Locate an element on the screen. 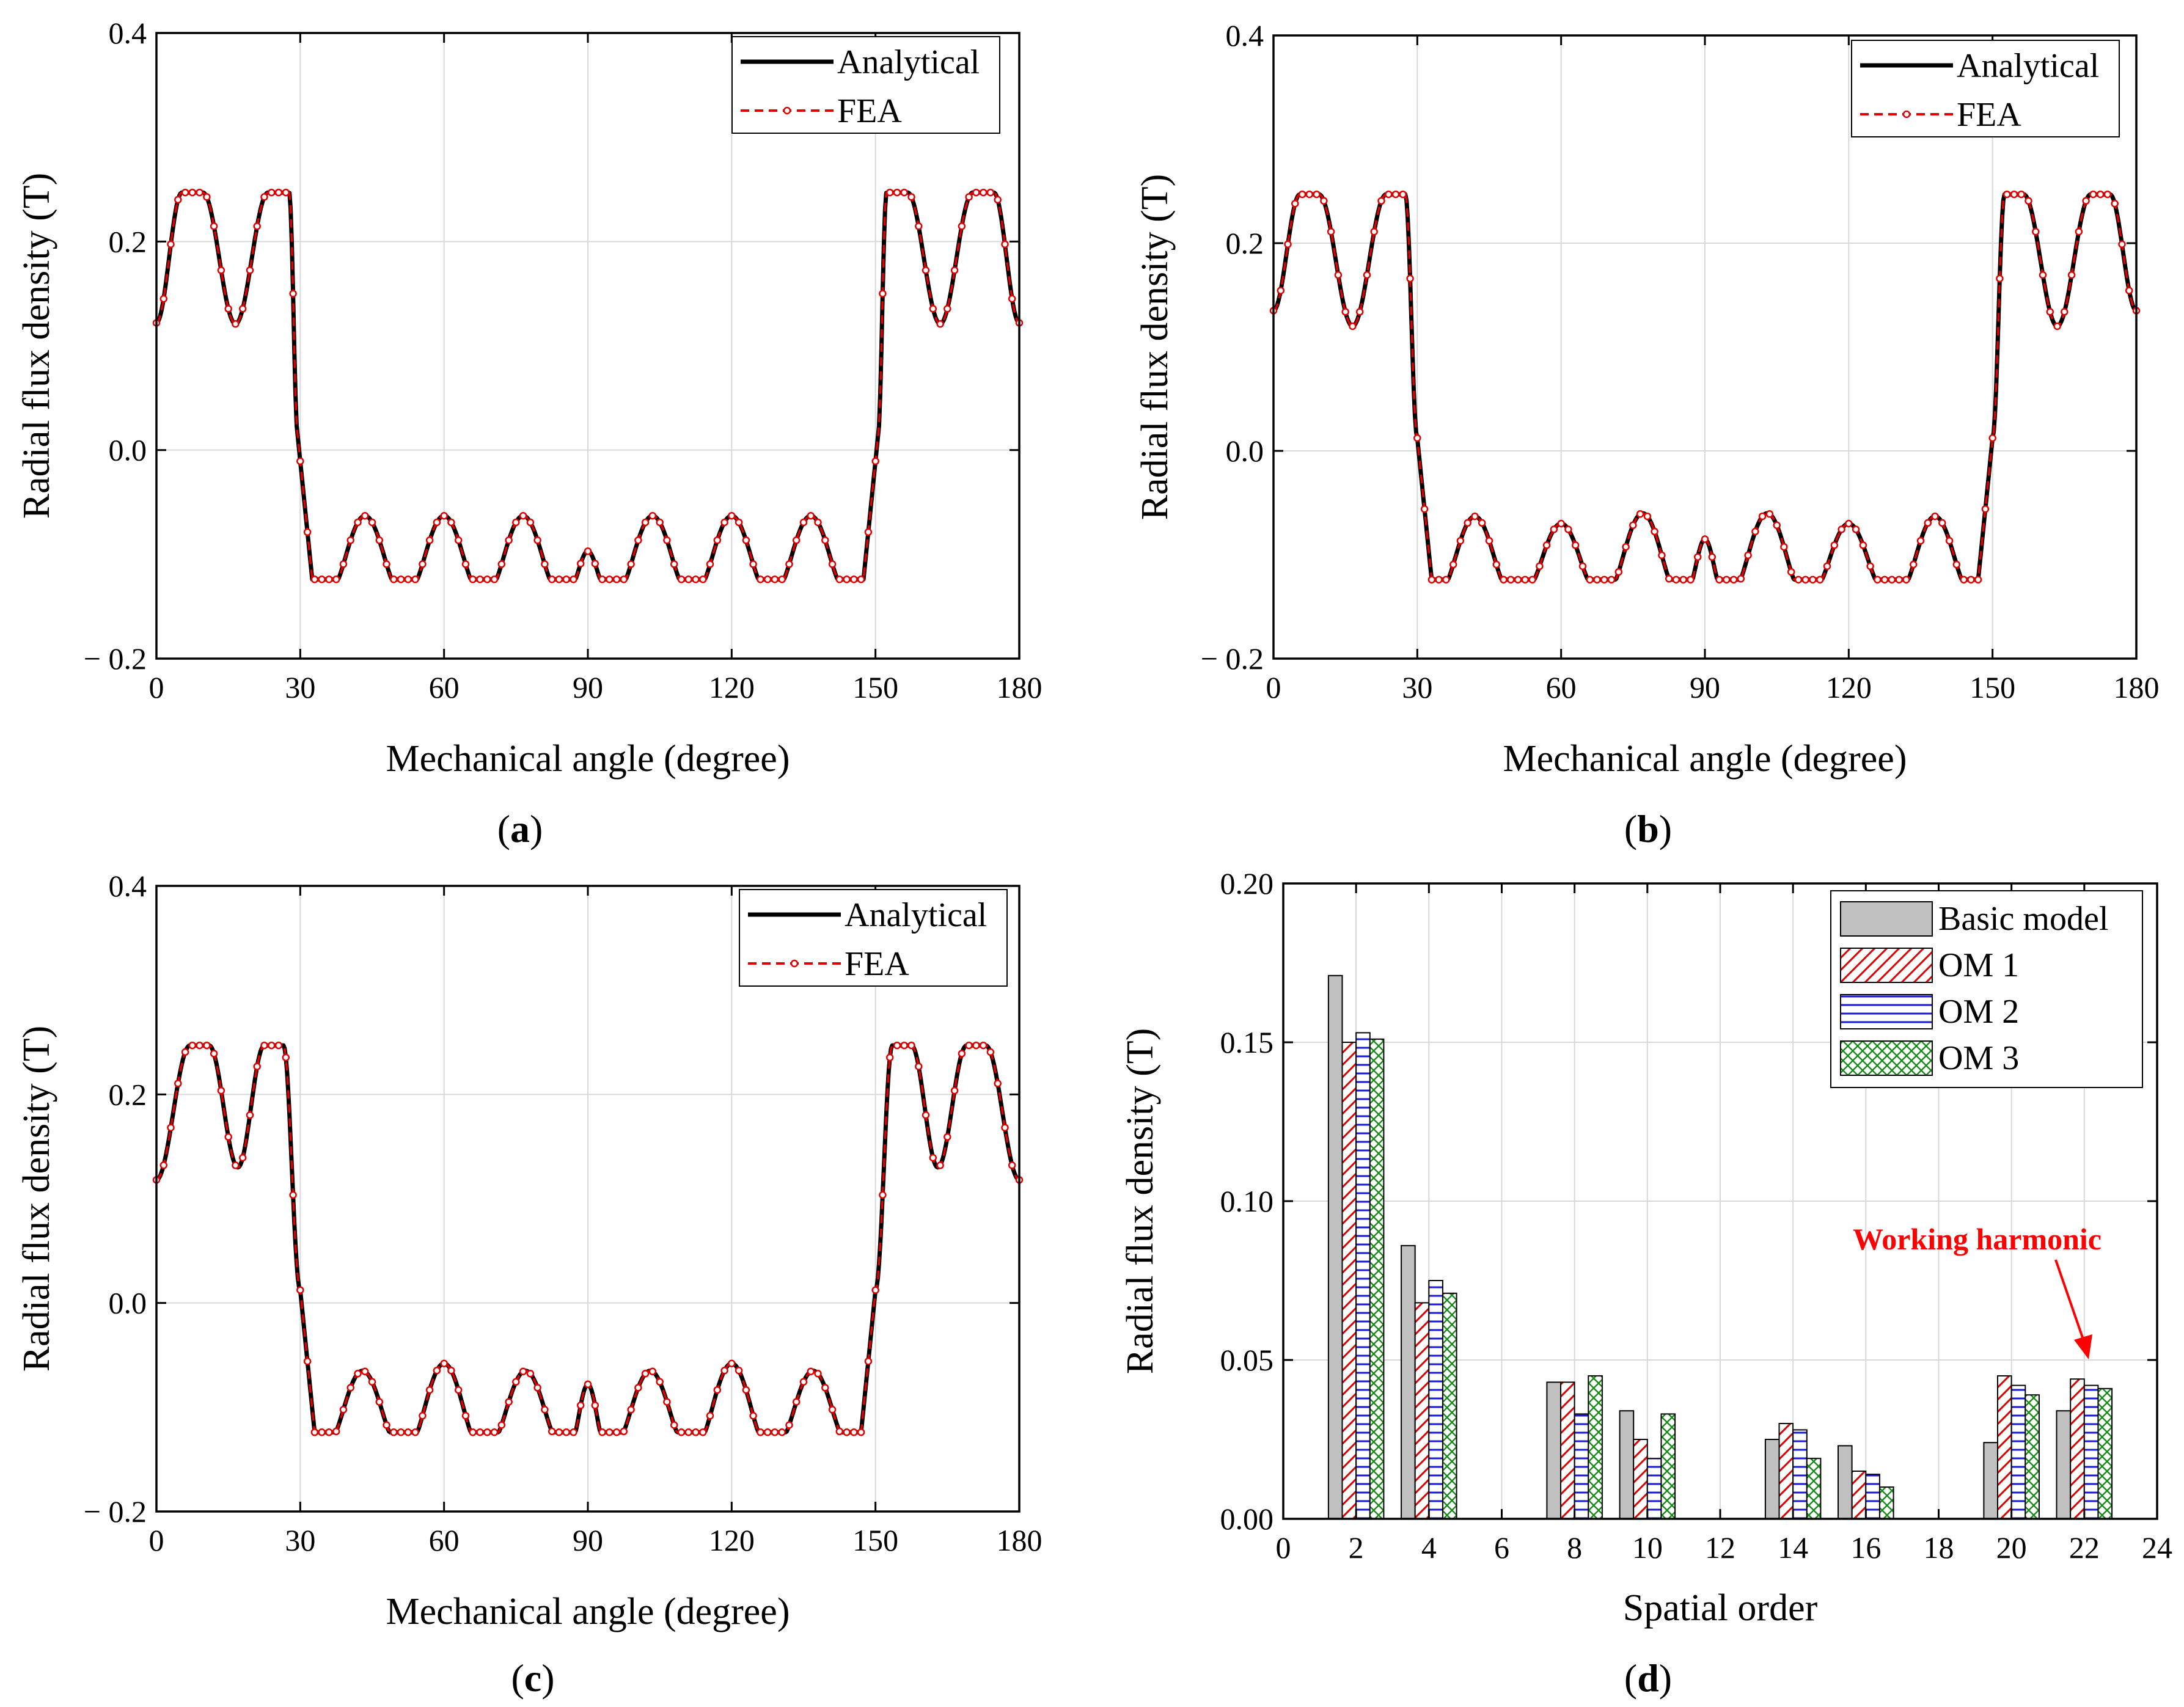  y-axis-title-b: Radial flux density (T) is located at coordinates (1155, 347).